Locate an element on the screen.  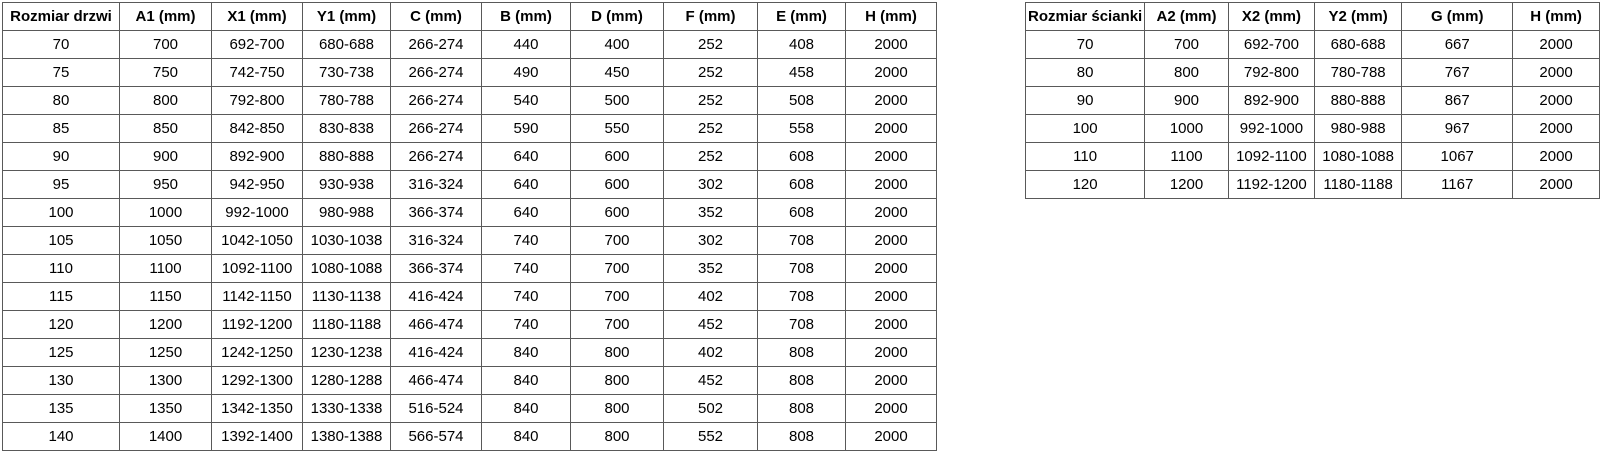
table-cell: 366-374 is located at coordinates (436, 212).